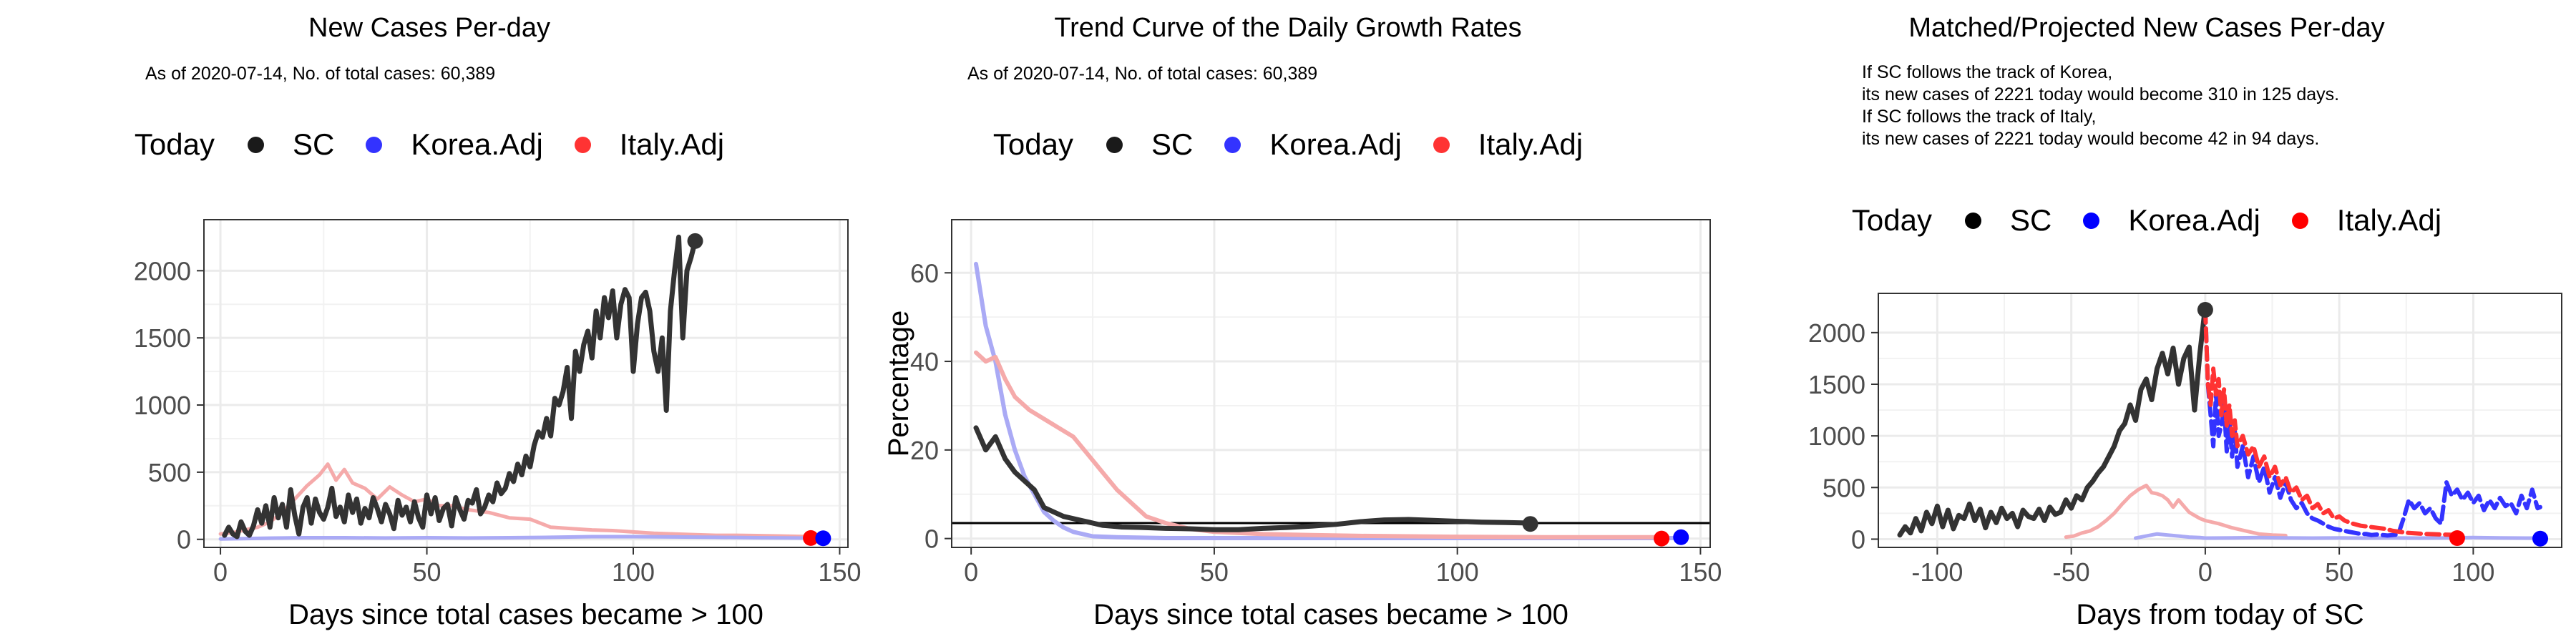 This screenshot has height=644, width=2576. What do you see at coordinates (429, 28) in the screenshot?
I see `chart-title: New Cases Per-day` at bounding box center [429, 28].